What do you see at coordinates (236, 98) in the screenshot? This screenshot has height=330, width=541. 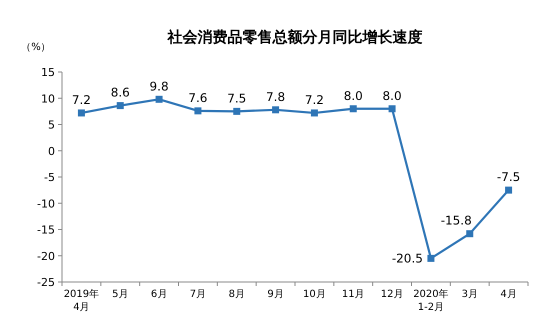 I see `data-label: 7.5` at bounding box center [236, 98].